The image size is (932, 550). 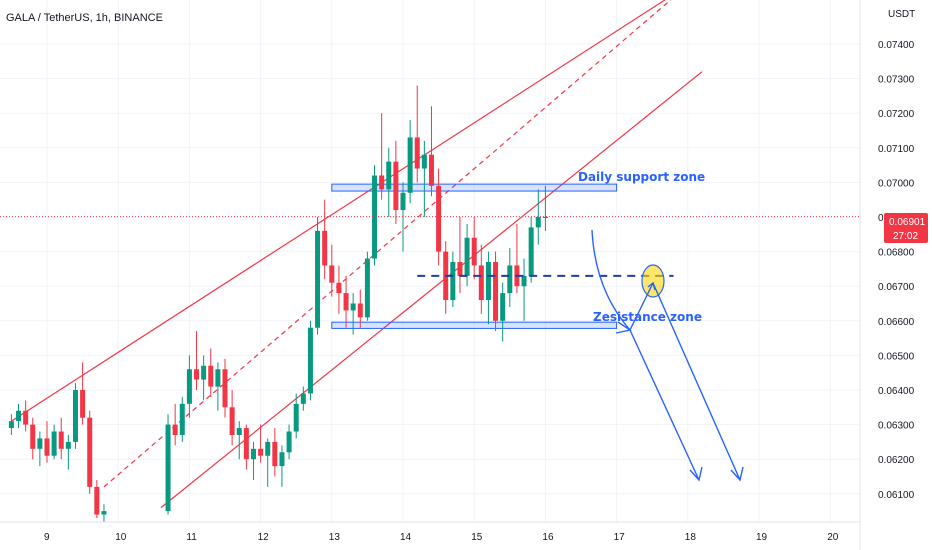 What do you see at coordinates (477, 537) in the screenshot?
I see `time-tick-label: 15` at bounding box center [477, 537].